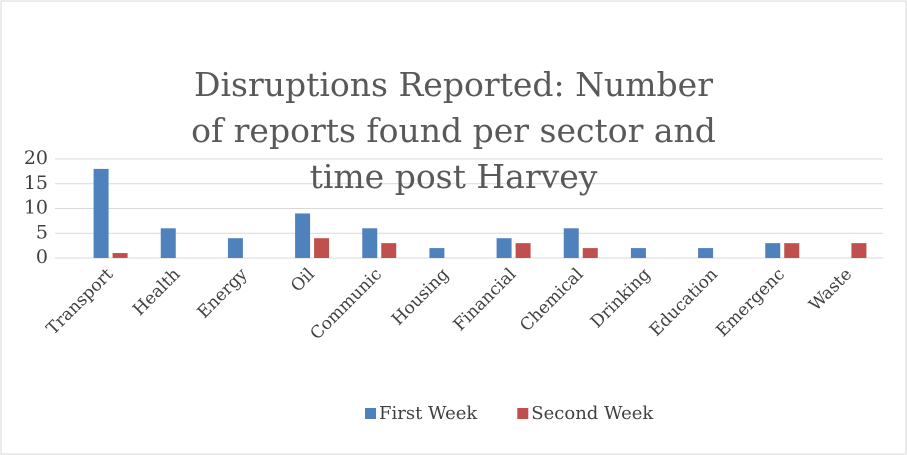 This screenshot has height=455, width=907. Describe the element at coordinates (42, 232) in the screenshot. I see `y-tick-label: 5` at that location.